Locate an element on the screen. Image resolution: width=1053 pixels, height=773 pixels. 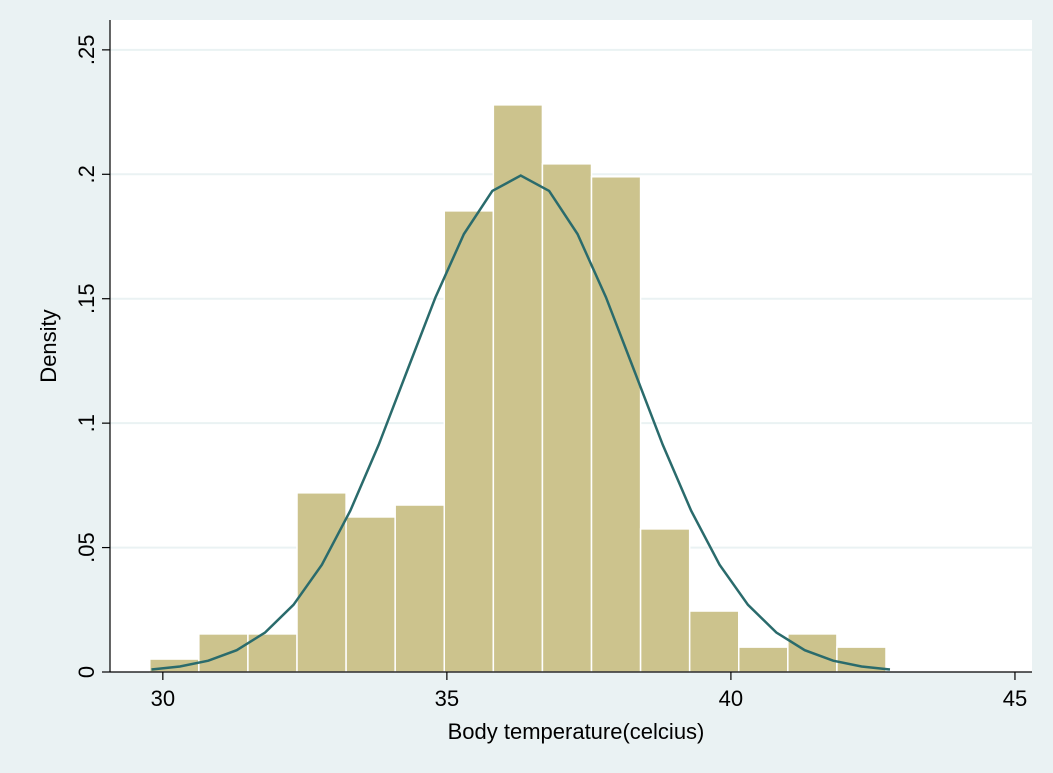
x-tick-label: 35 is located at coordinates (447, 698).